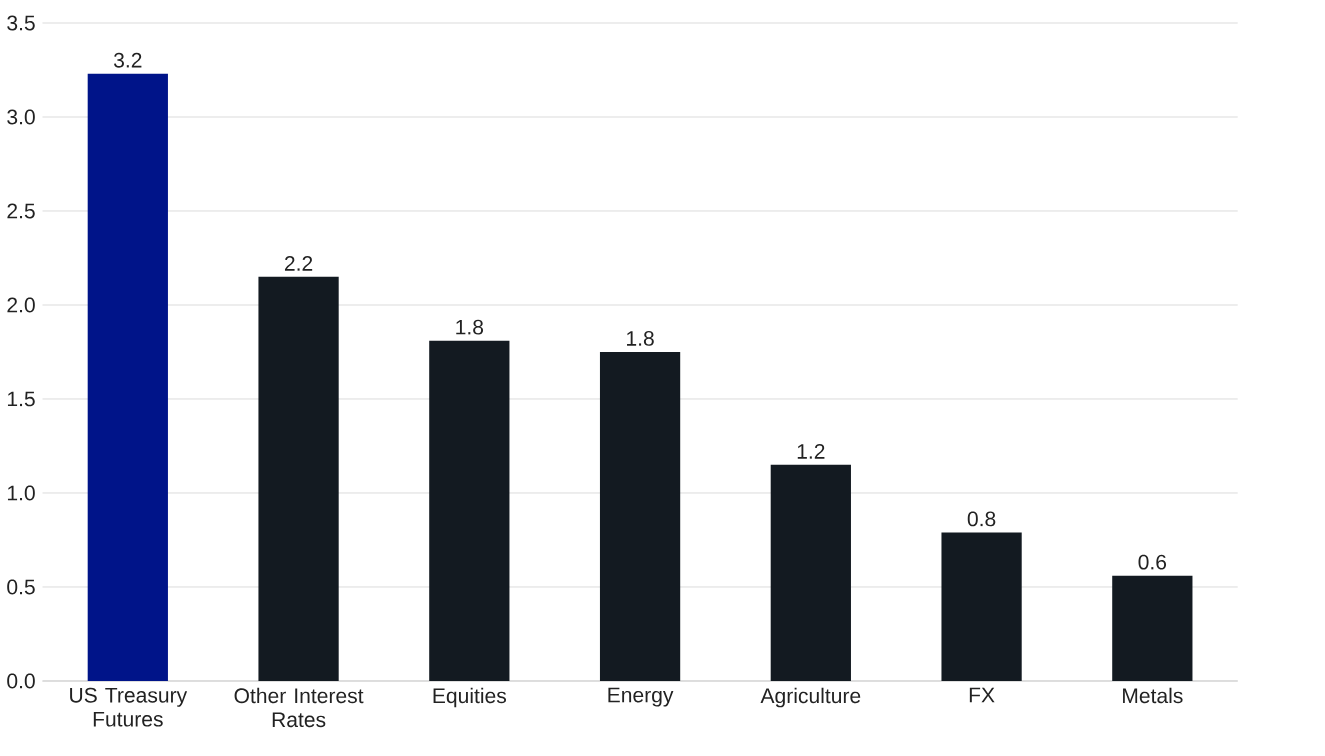 Image resolution: width=1325 pixels, height=756 pixels. What do you see at coordinates (641, 697) in the screenshot?
I see `x-tick-label: Energy` at bounding box center [641, 697].